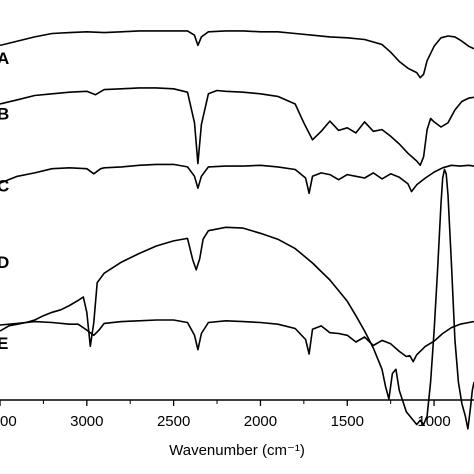 This screenshot has height=474, width=474. What do you see at coordinates (4, 113) in the screenshot?
I see `series-label-b: B` at bounding box center [4, 113].